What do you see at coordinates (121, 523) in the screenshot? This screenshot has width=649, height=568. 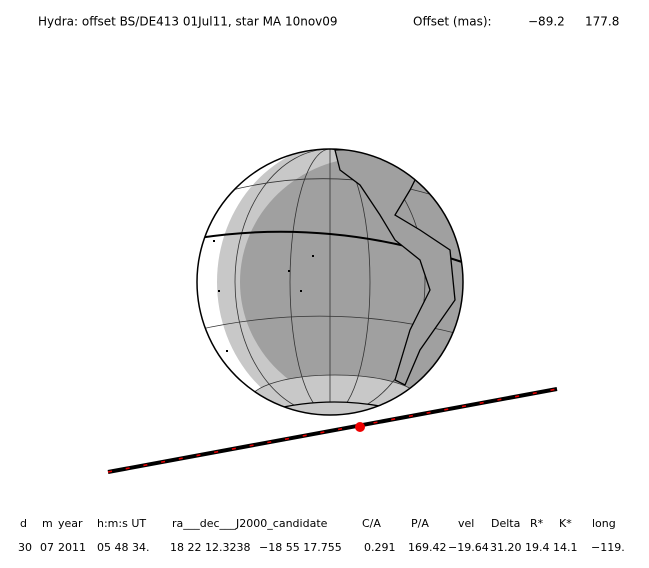 I see `column-header: h:m:s UT` at bounding box center [121, 523].